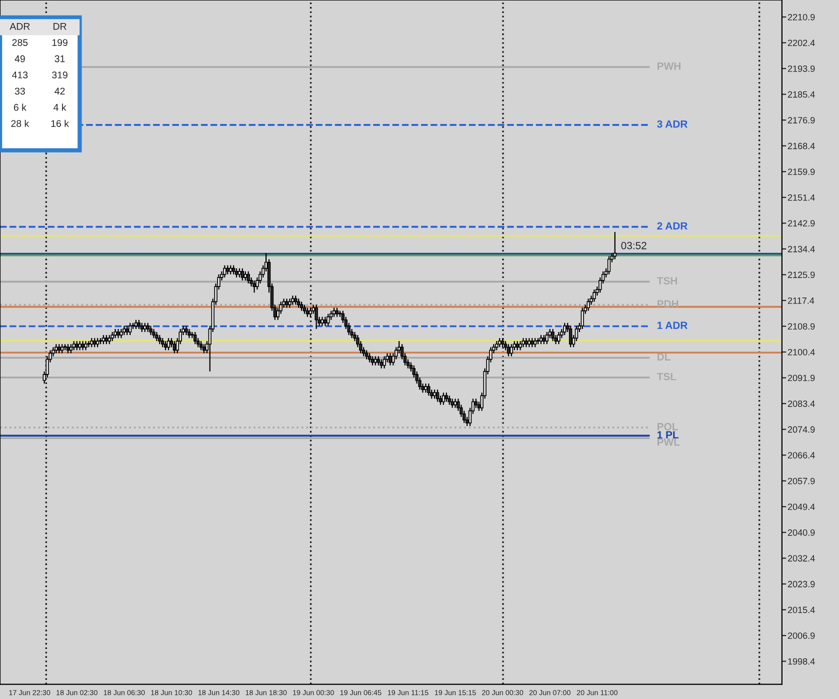  What do you see at coordinates (672, 124) in the screenshot?
I see `ref-line-label: 3 ADR` at bounding box center [672, 124].